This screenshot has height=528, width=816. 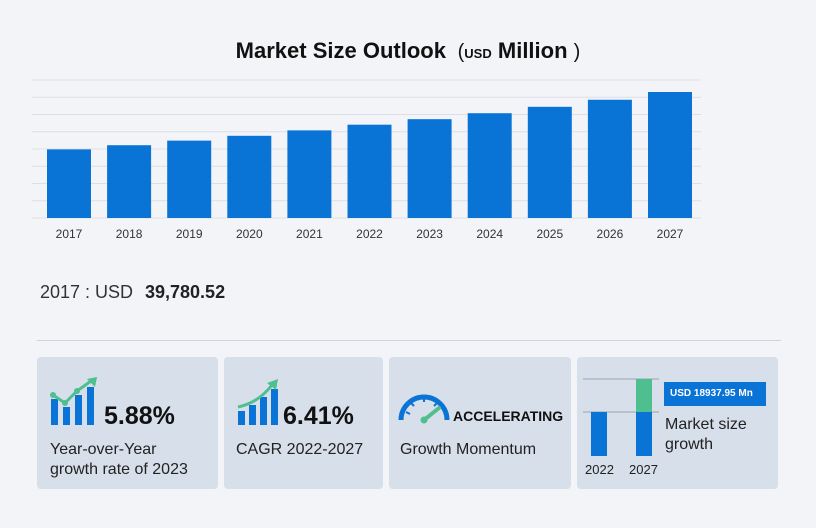 I want to click on mini-bar-2027-growth, so click(x=644, y=395).